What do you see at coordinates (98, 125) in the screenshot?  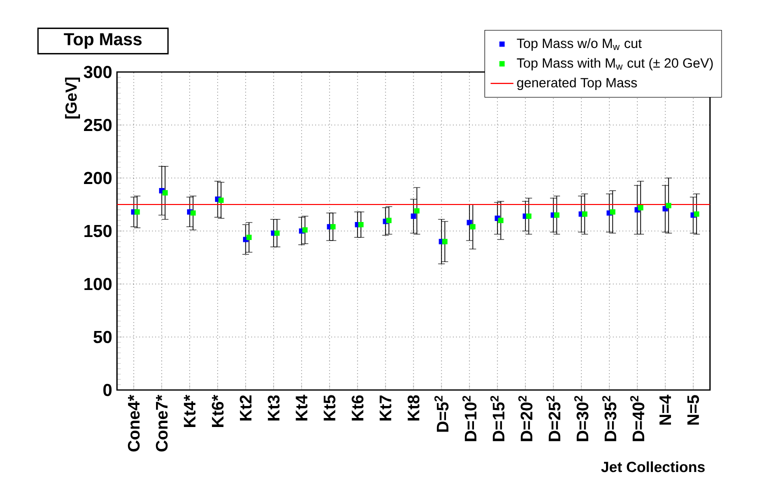 I see `y-tick-label: 250` at bounding box center [98, 125].